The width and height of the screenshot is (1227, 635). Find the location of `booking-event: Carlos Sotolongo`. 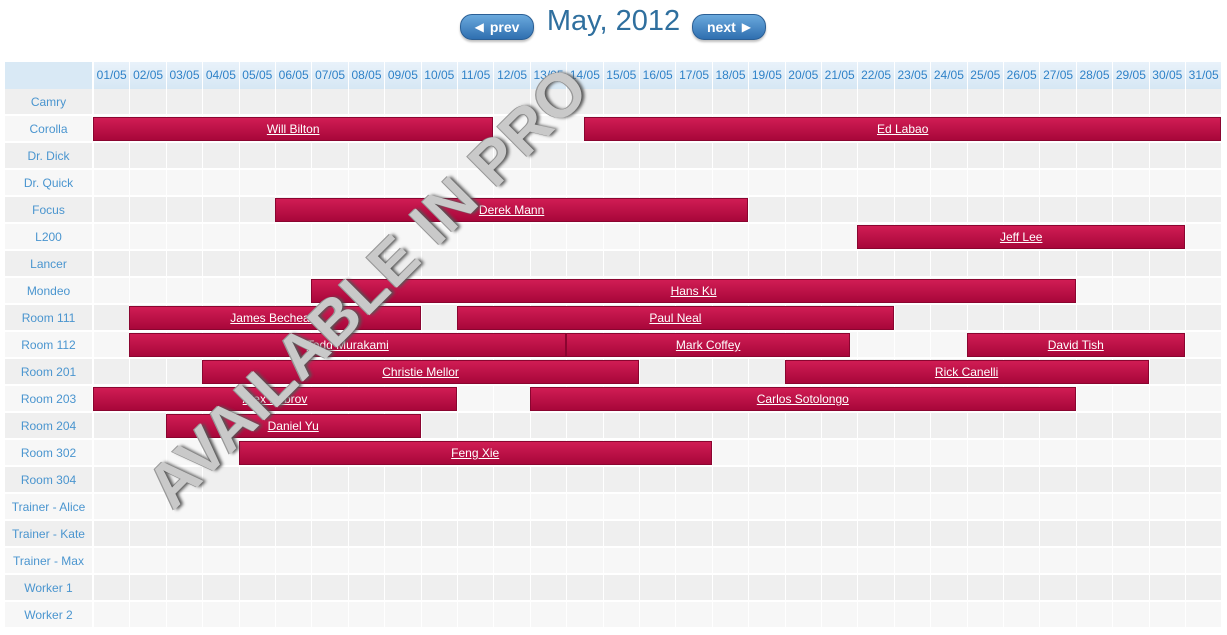

booking-event: Carlos Sotolongo is located at coordinates (802, 399).